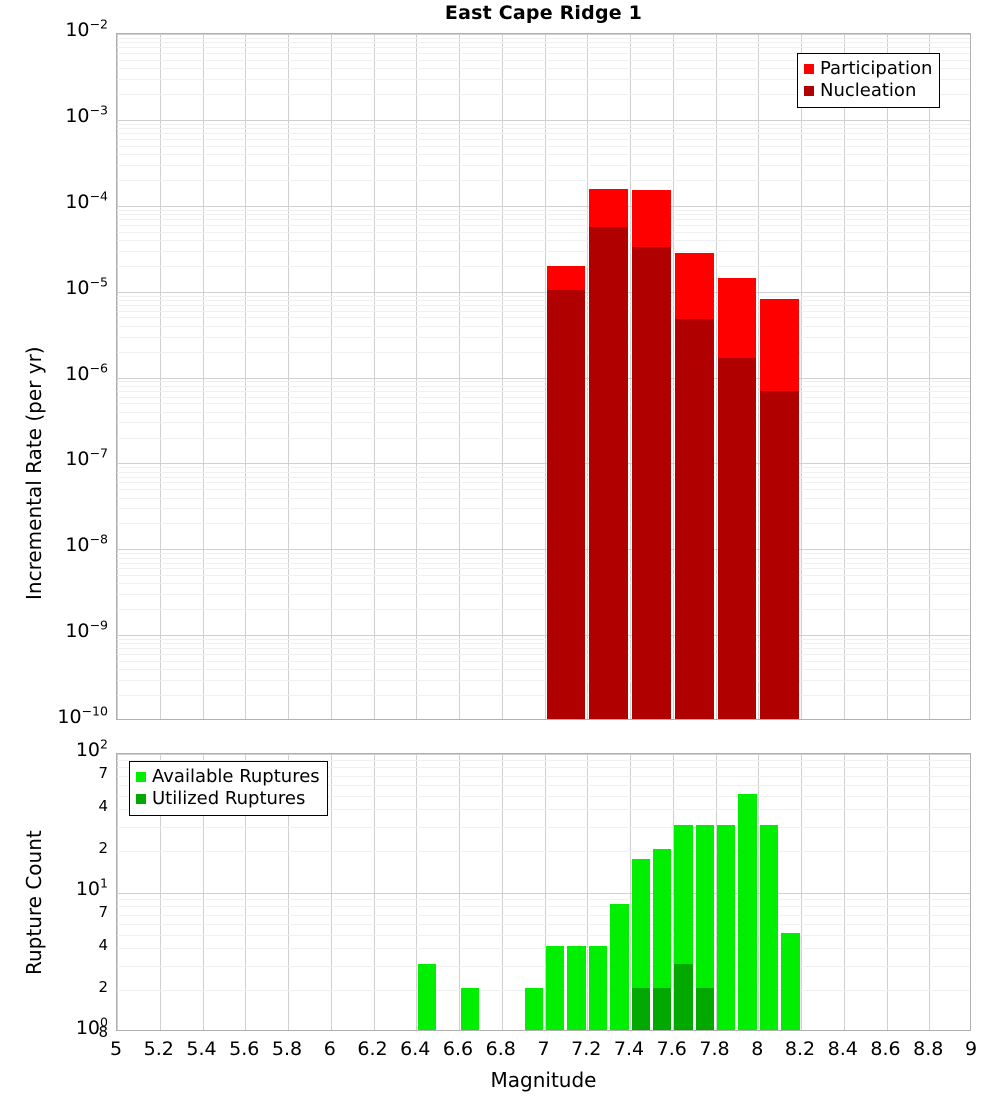 This screenshot has width=1000, height=1100. What do you see at coordinates (86, 200) in the screenshot?
I see `top-y-tick: 10⁻⁴` at bounding box center [86, 200].